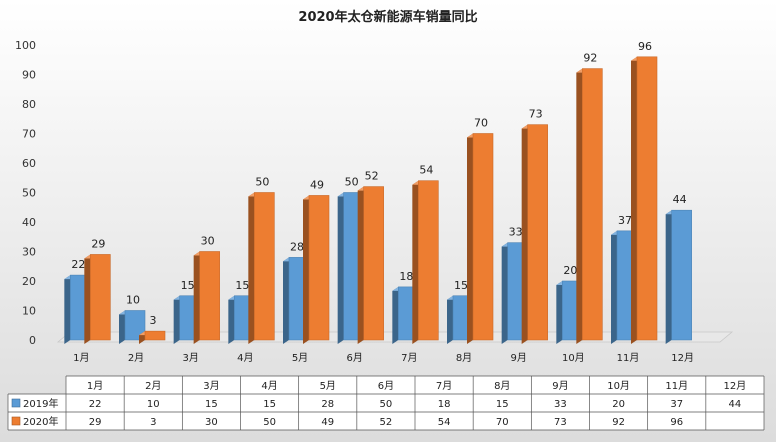  I want to click on table-value-cell: 49, so click(327, 422).